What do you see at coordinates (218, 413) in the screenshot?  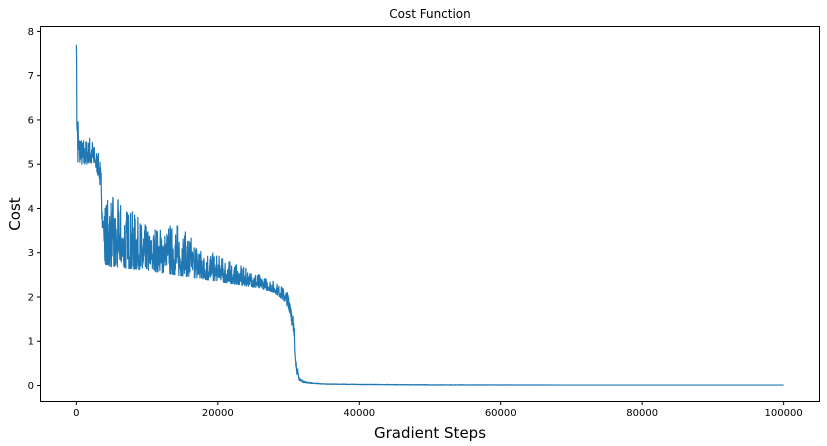 I see `x-tick-label: 20000` at bounding box center [218, 413].